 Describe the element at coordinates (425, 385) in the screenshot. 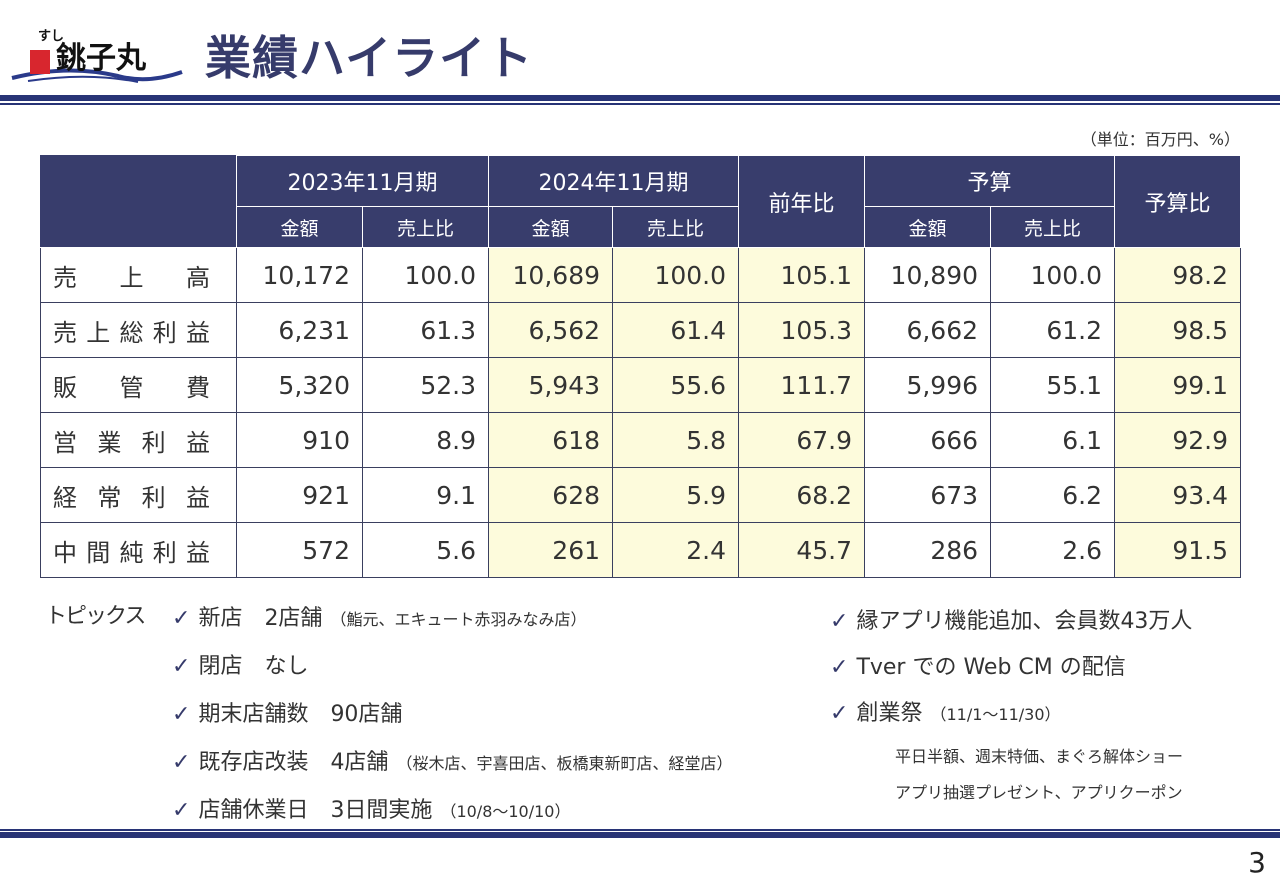

I see `value-cell: 52.3` at that location.